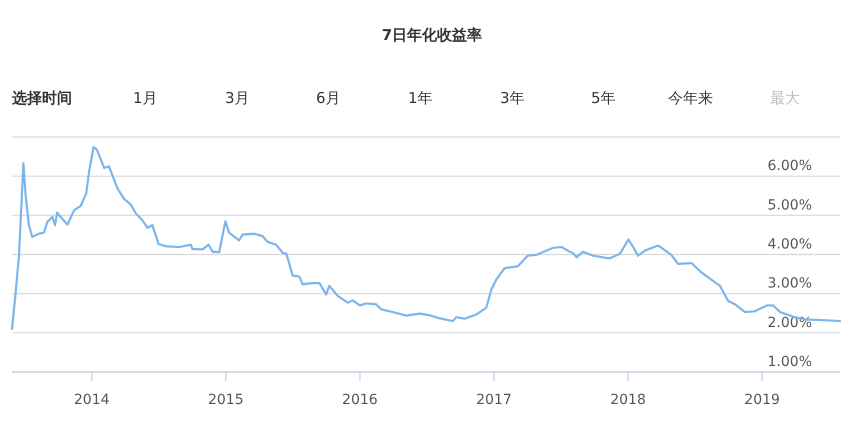 The image size is (864, 431). Describe the element at coordinates (328, 98) in the screenshot. I see `text: 6月` at that location.